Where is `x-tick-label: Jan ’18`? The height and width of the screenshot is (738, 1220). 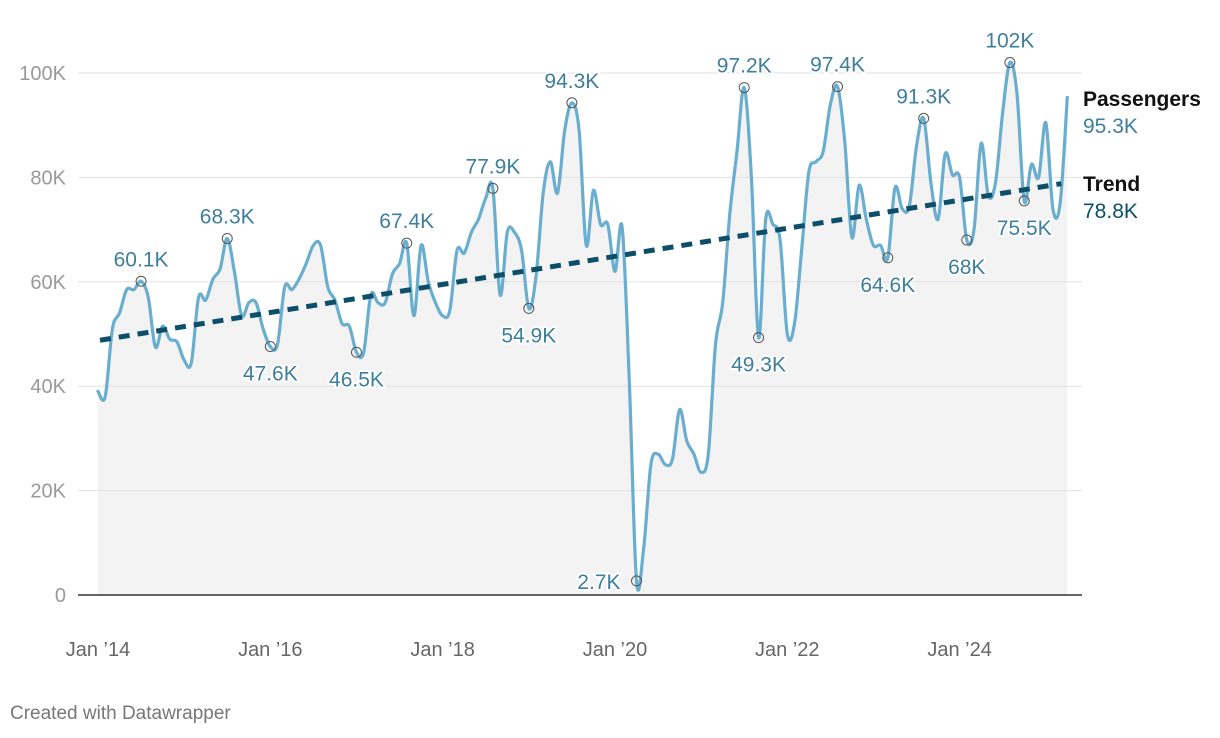
x-tick-label: Jan ’18 is located at coordinates (442, 650).